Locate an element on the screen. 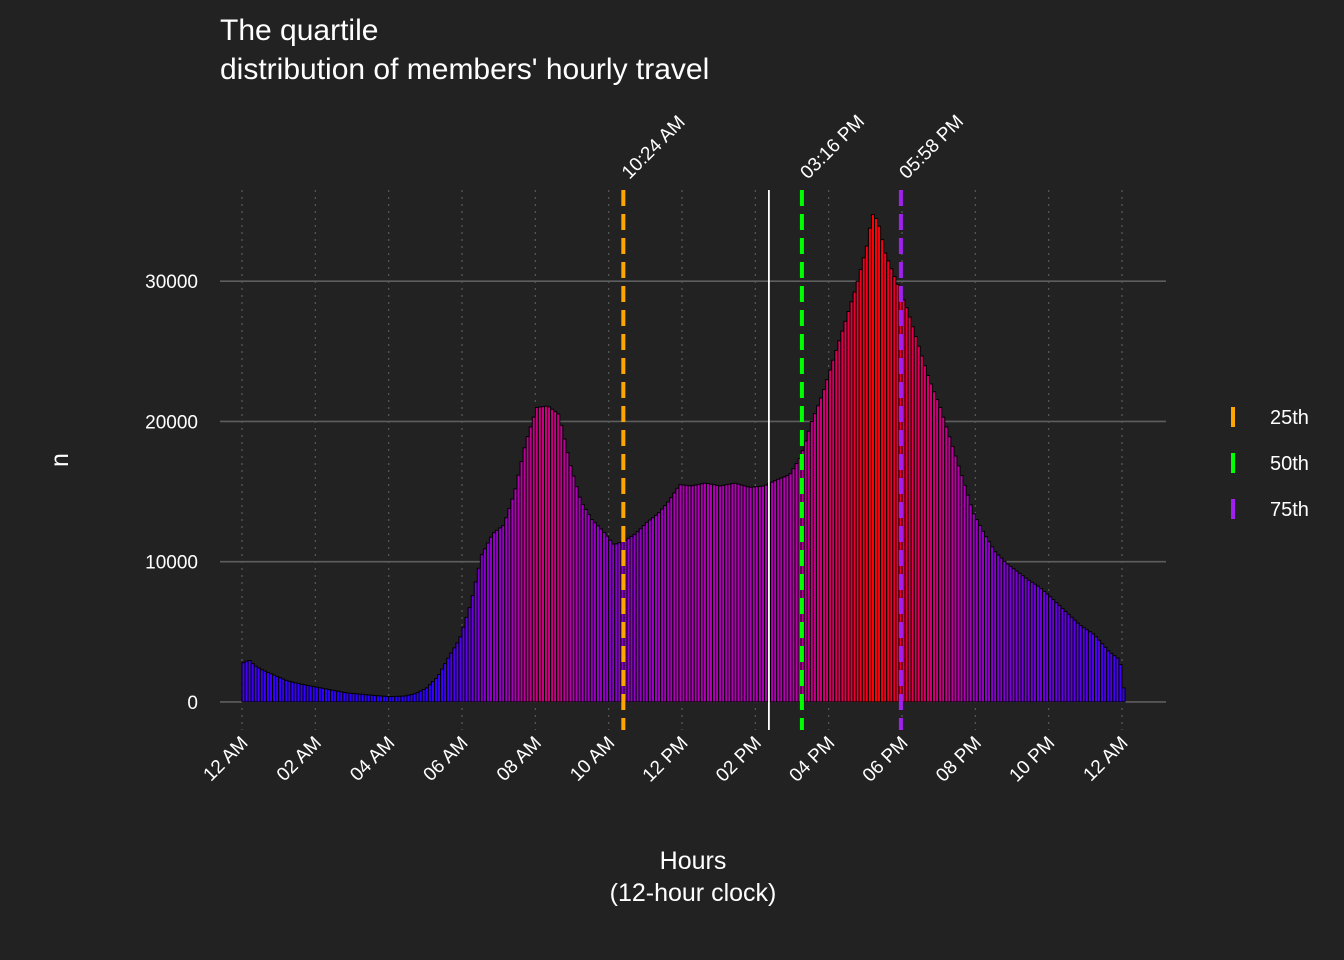 The height and width of the screenshot is (960, 1344). x-axis-title-line2: (12-hour clock) is located at coordinates (693, 893).